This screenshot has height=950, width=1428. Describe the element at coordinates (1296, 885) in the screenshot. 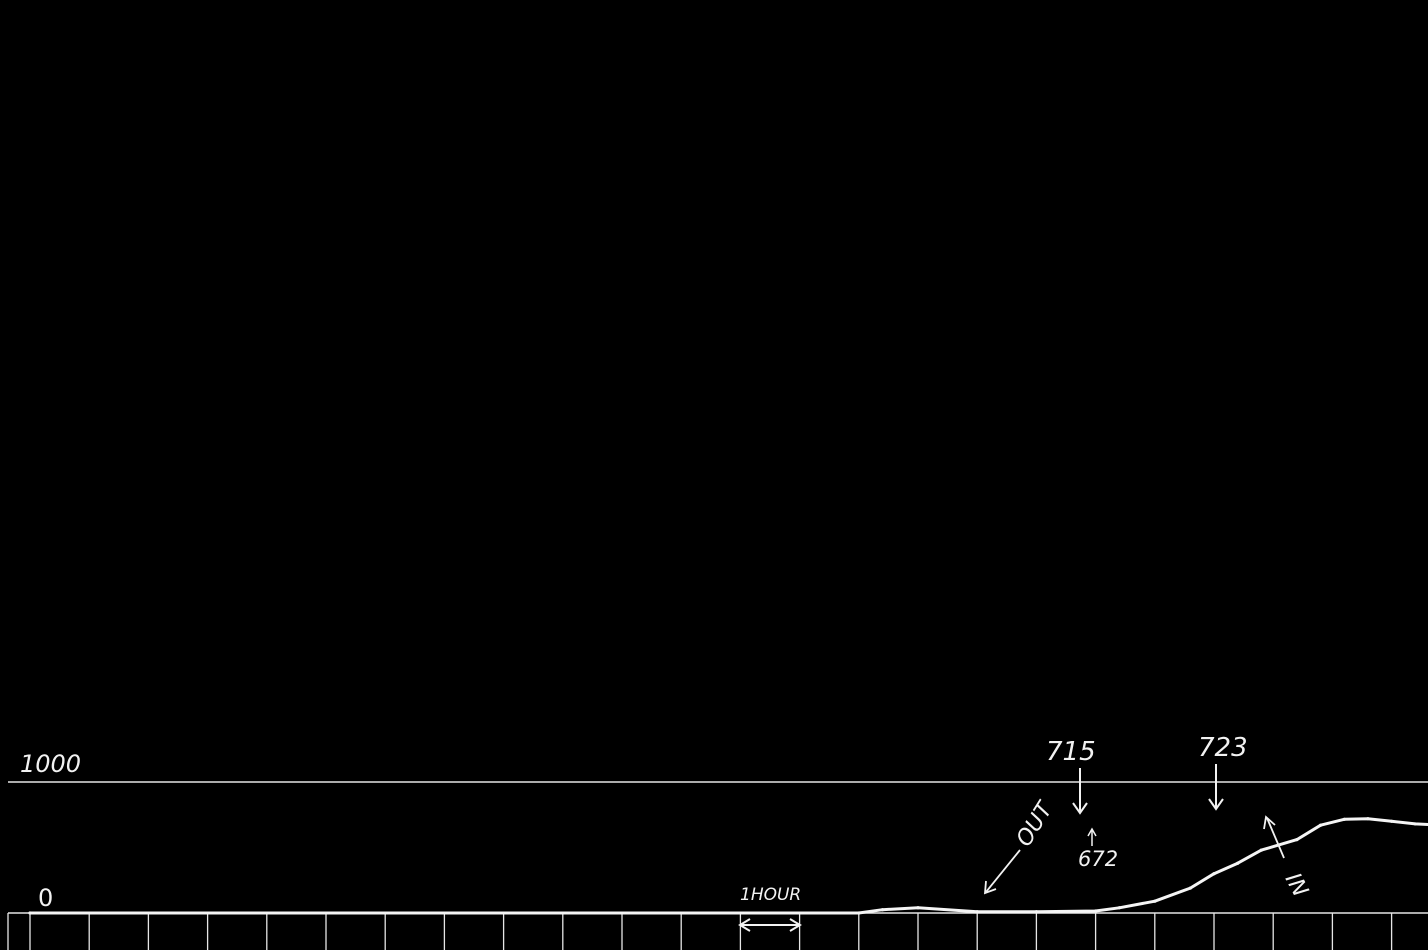

I see `annotation-in: IN` at that location.